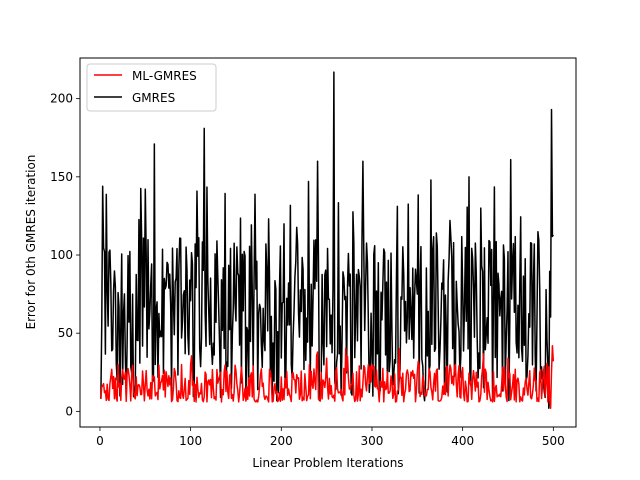 This screenshot has height=480, width=640. Describe the element at coordinates (61, 99) in the screenshot. I see `y-tick-label: 200` at that location.